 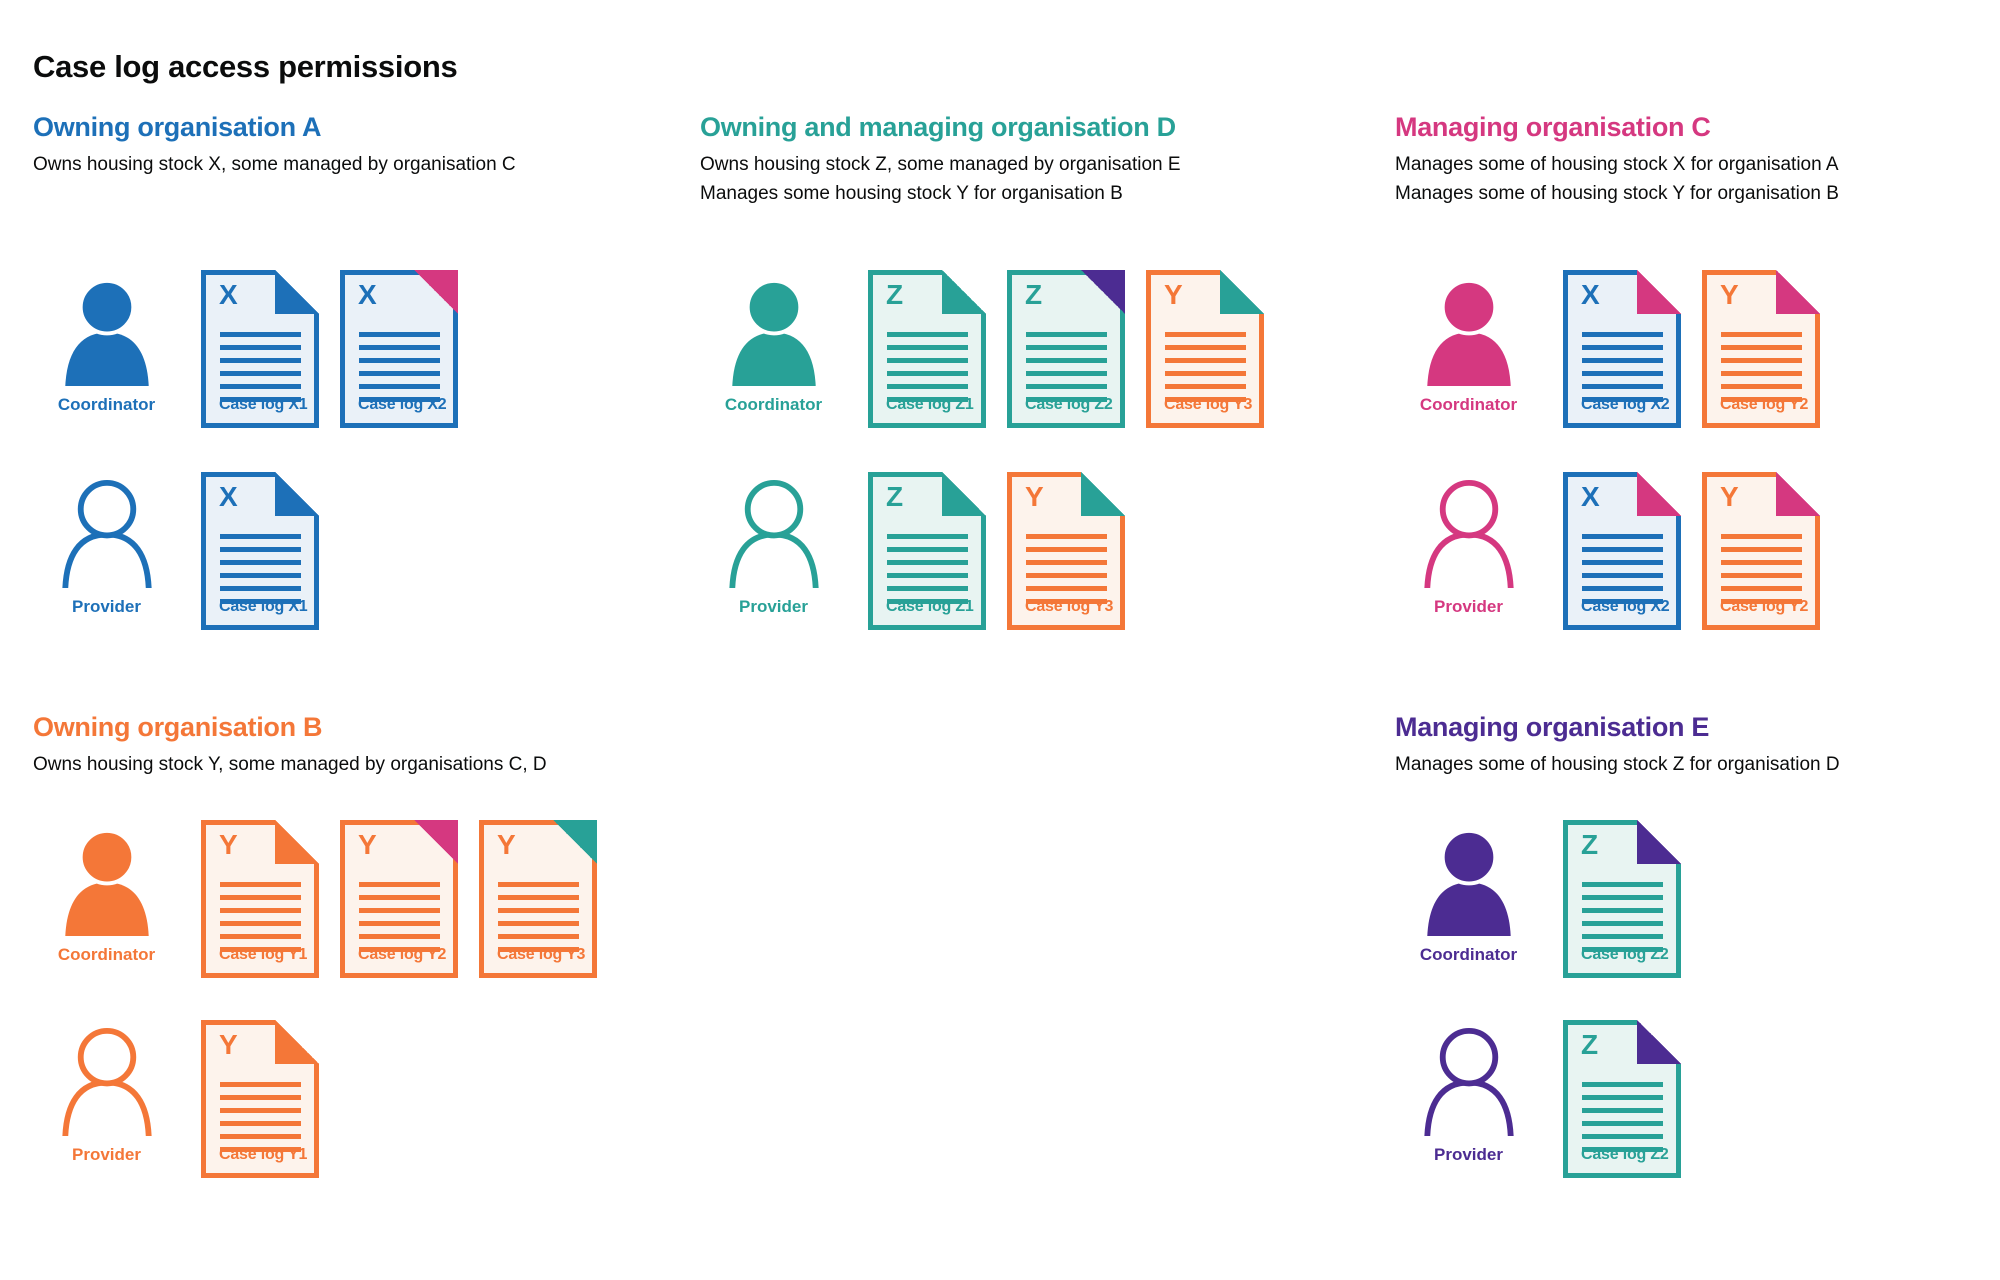 What do you see at coordinates (938, 127) in the screenshot?
I see `org-d-heading: Owning and managing organisation D` at bounding box center [938, 127].